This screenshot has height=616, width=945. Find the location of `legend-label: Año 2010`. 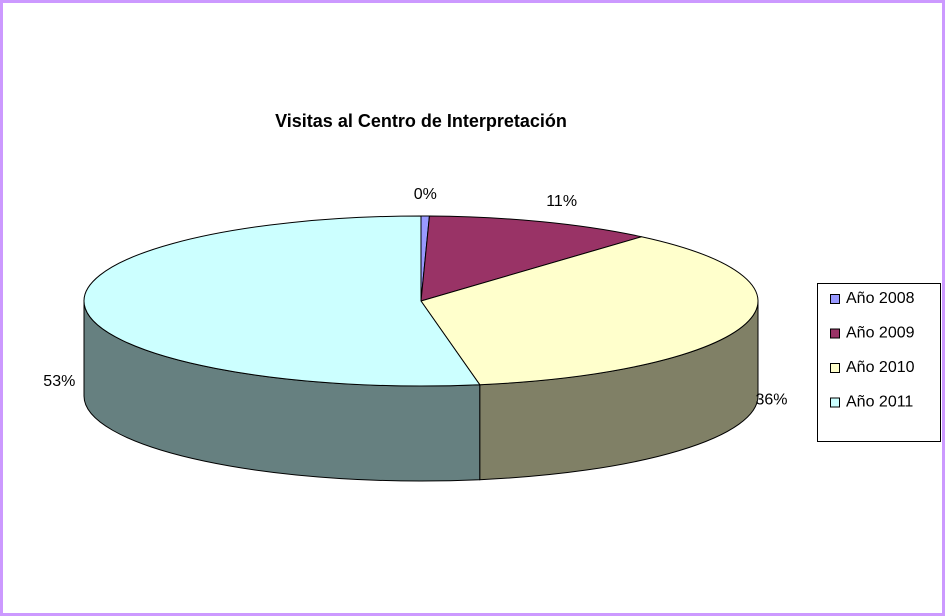

legend-label: Año 2010 is located at coordinates (880, 367).